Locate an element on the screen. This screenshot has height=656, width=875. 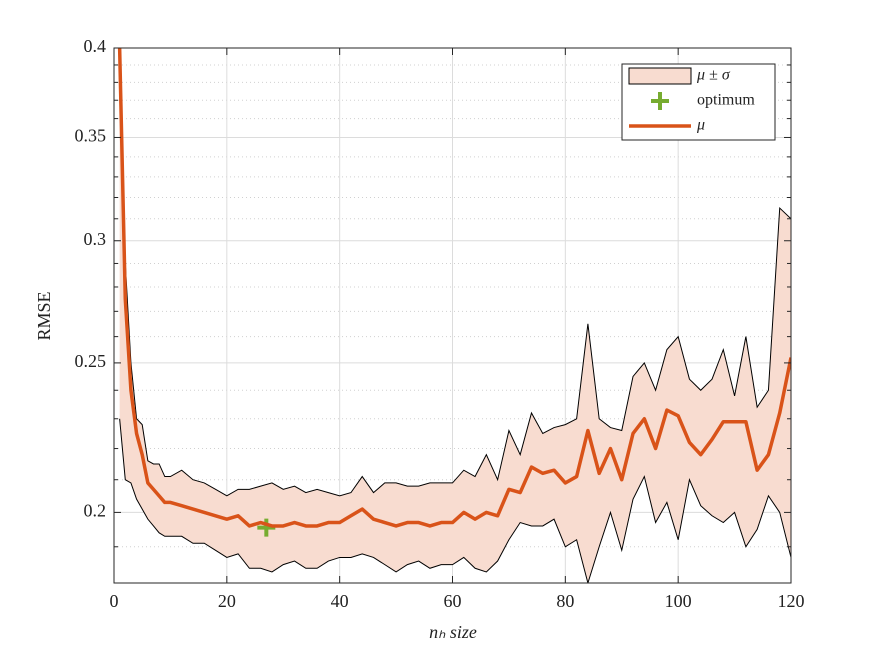
y-tick-label: 0.25 is located at coordinates (91, 361).